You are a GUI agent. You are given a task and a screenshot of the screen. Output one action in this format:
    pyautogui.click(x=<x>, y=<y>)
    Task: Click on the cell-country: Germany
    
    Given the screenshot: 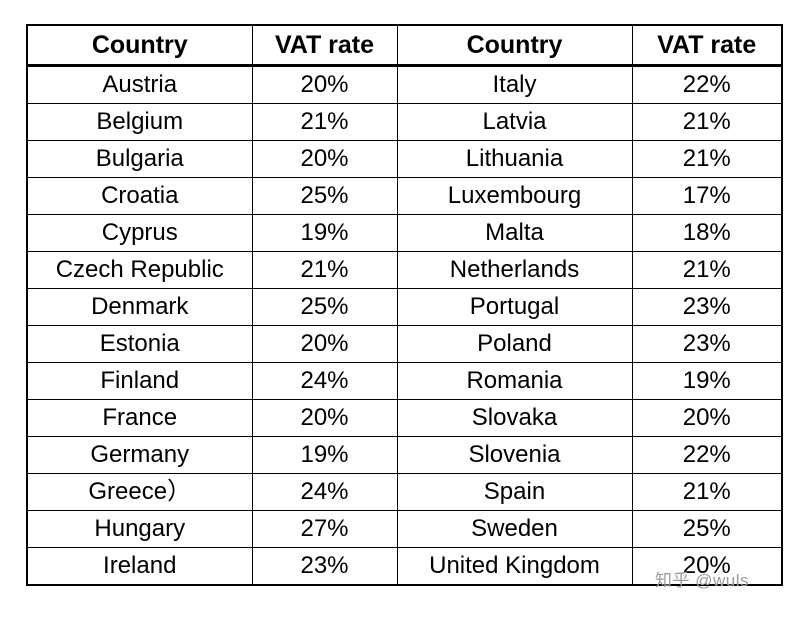 What is the action you would take?
    pyautogui.click(x=139, y=455)
    